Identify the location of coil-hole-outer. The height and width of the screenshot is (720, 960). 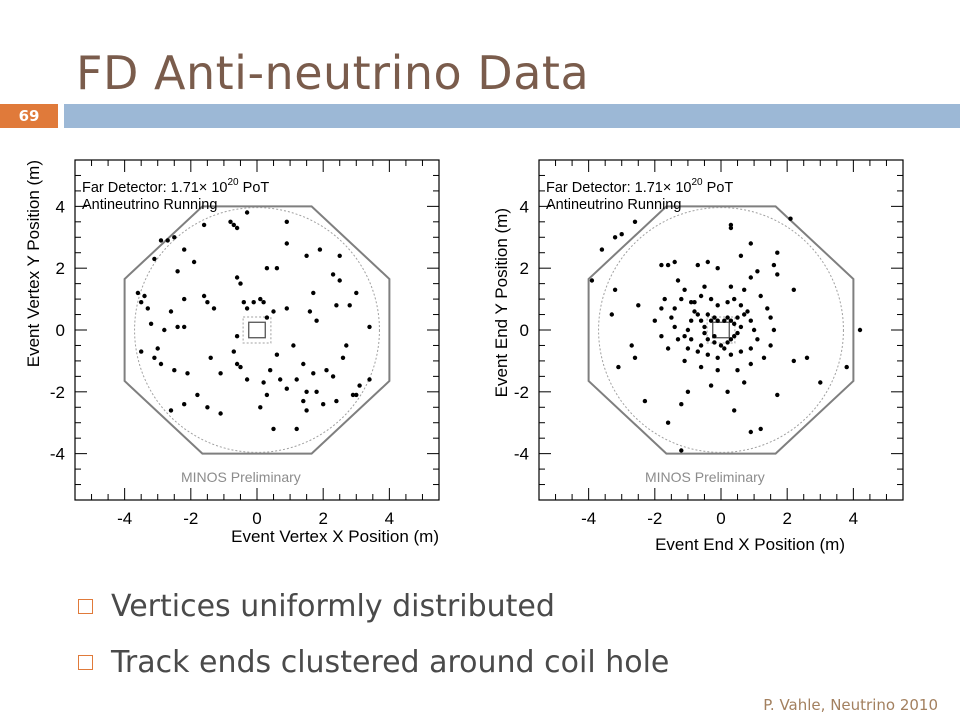
(257, 330).